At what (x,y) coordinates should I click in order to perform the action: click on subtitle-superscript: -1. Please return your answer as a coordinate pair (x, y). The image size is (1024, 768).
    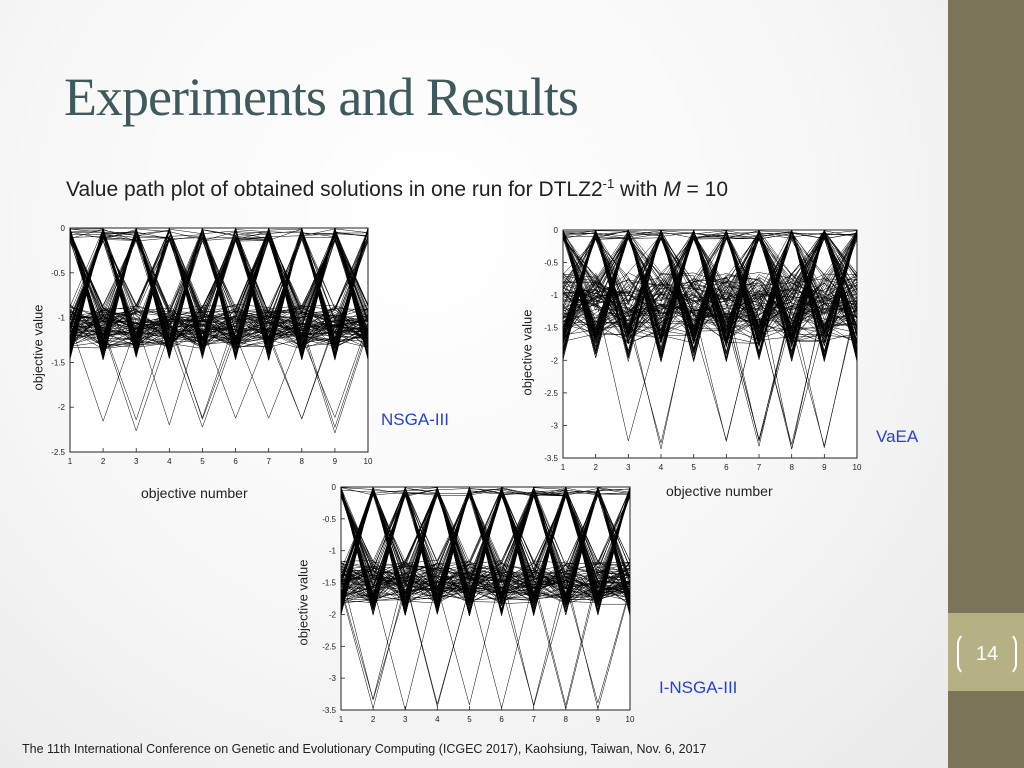
    Looking at the image, I should click on (608, 183).